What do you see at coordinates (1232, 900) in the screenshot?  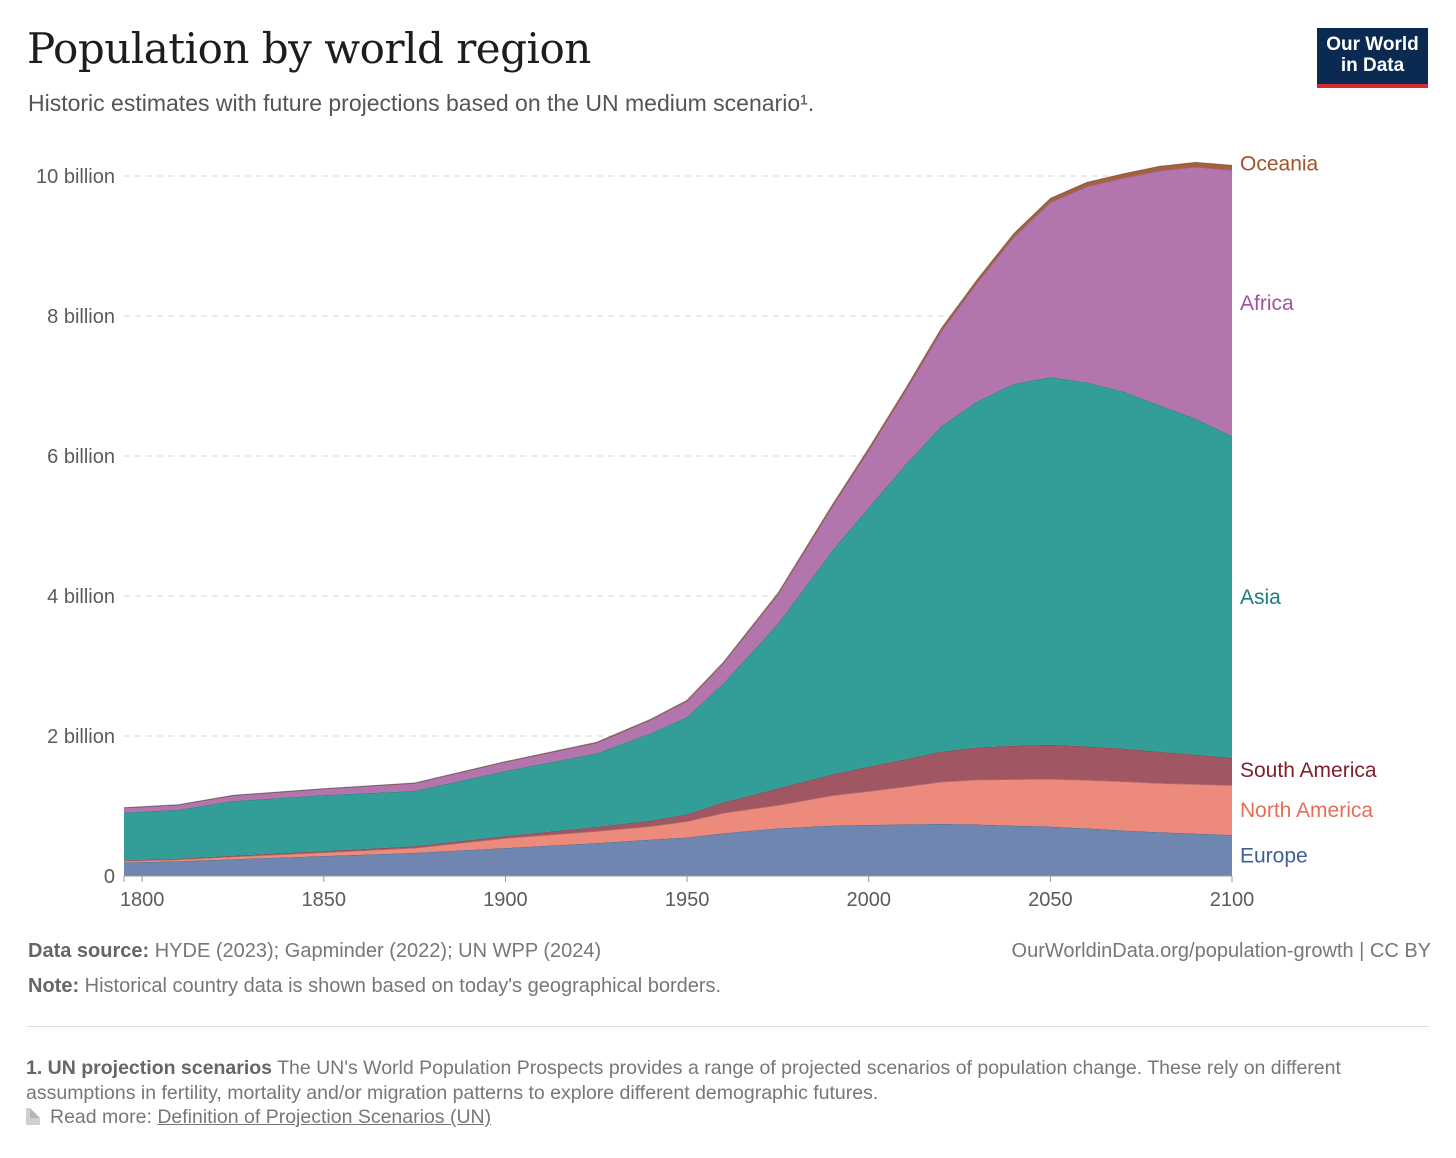 I see `x-tick-label: 2100` at bounding box center [1232, 900].